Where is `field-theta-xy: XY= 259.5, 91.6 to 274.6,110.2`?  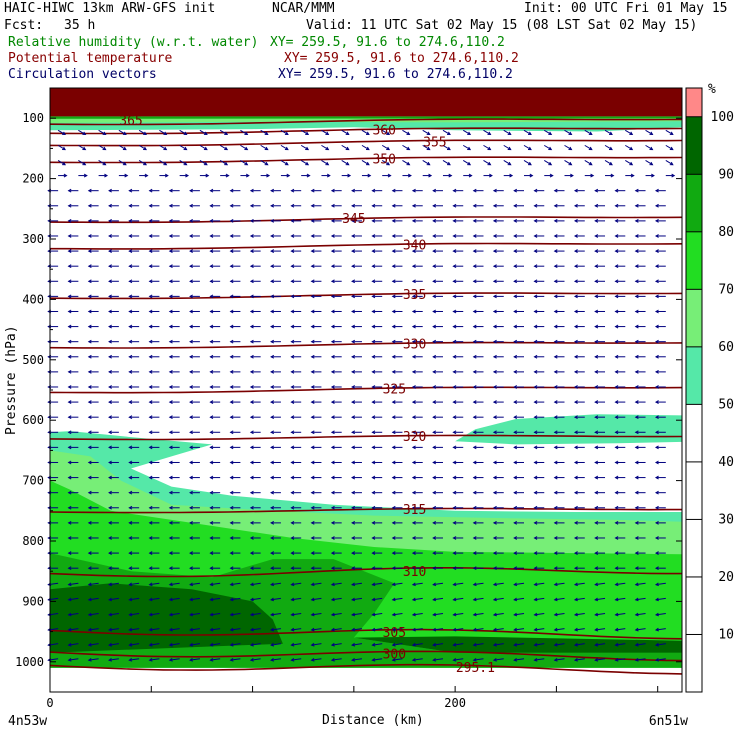 field-theta-xy: XY= 259.5, 91.6 to 274.6,110.2 is located at coordinates (401, 58).